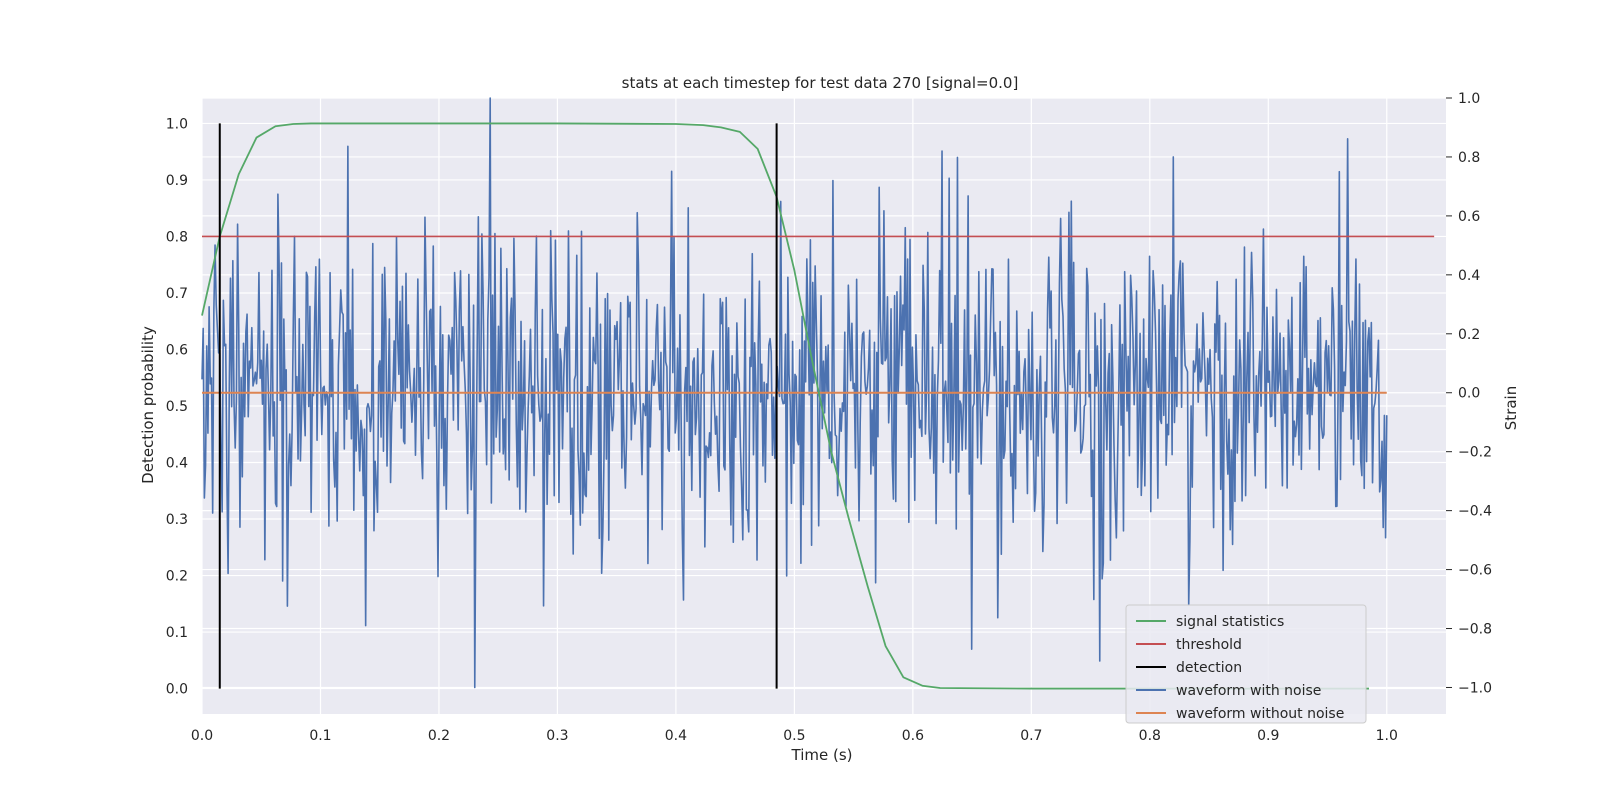 This screenshot has height=800, width=1600. Describe the element at coordinates (1248, 691) in the screenshot. I see `legend-label: waveform with noise` at that location.